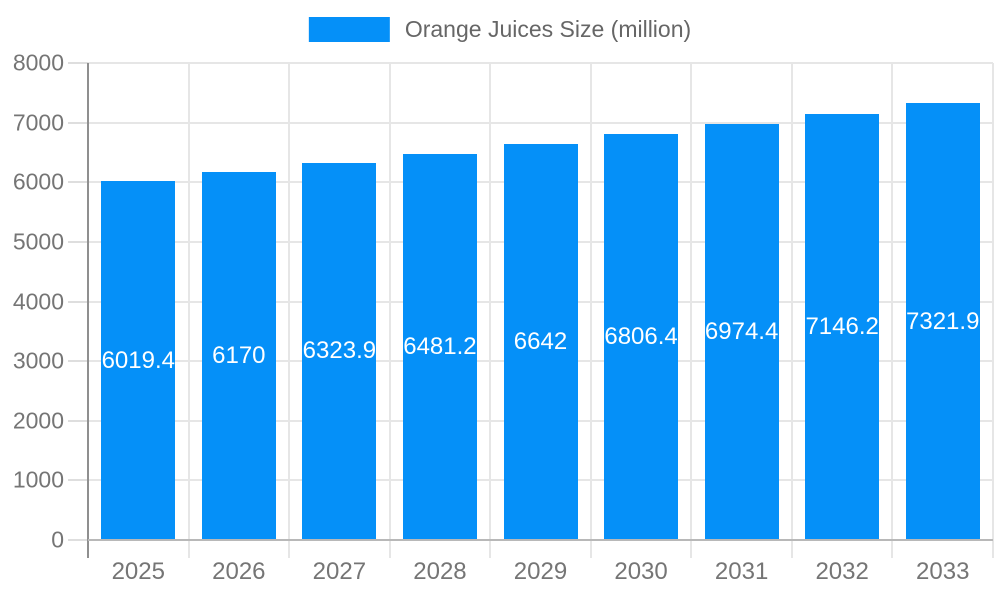 The image size is (1000, 600). I want to click on y-axis-tick-label: 8000, so click(38, 62).